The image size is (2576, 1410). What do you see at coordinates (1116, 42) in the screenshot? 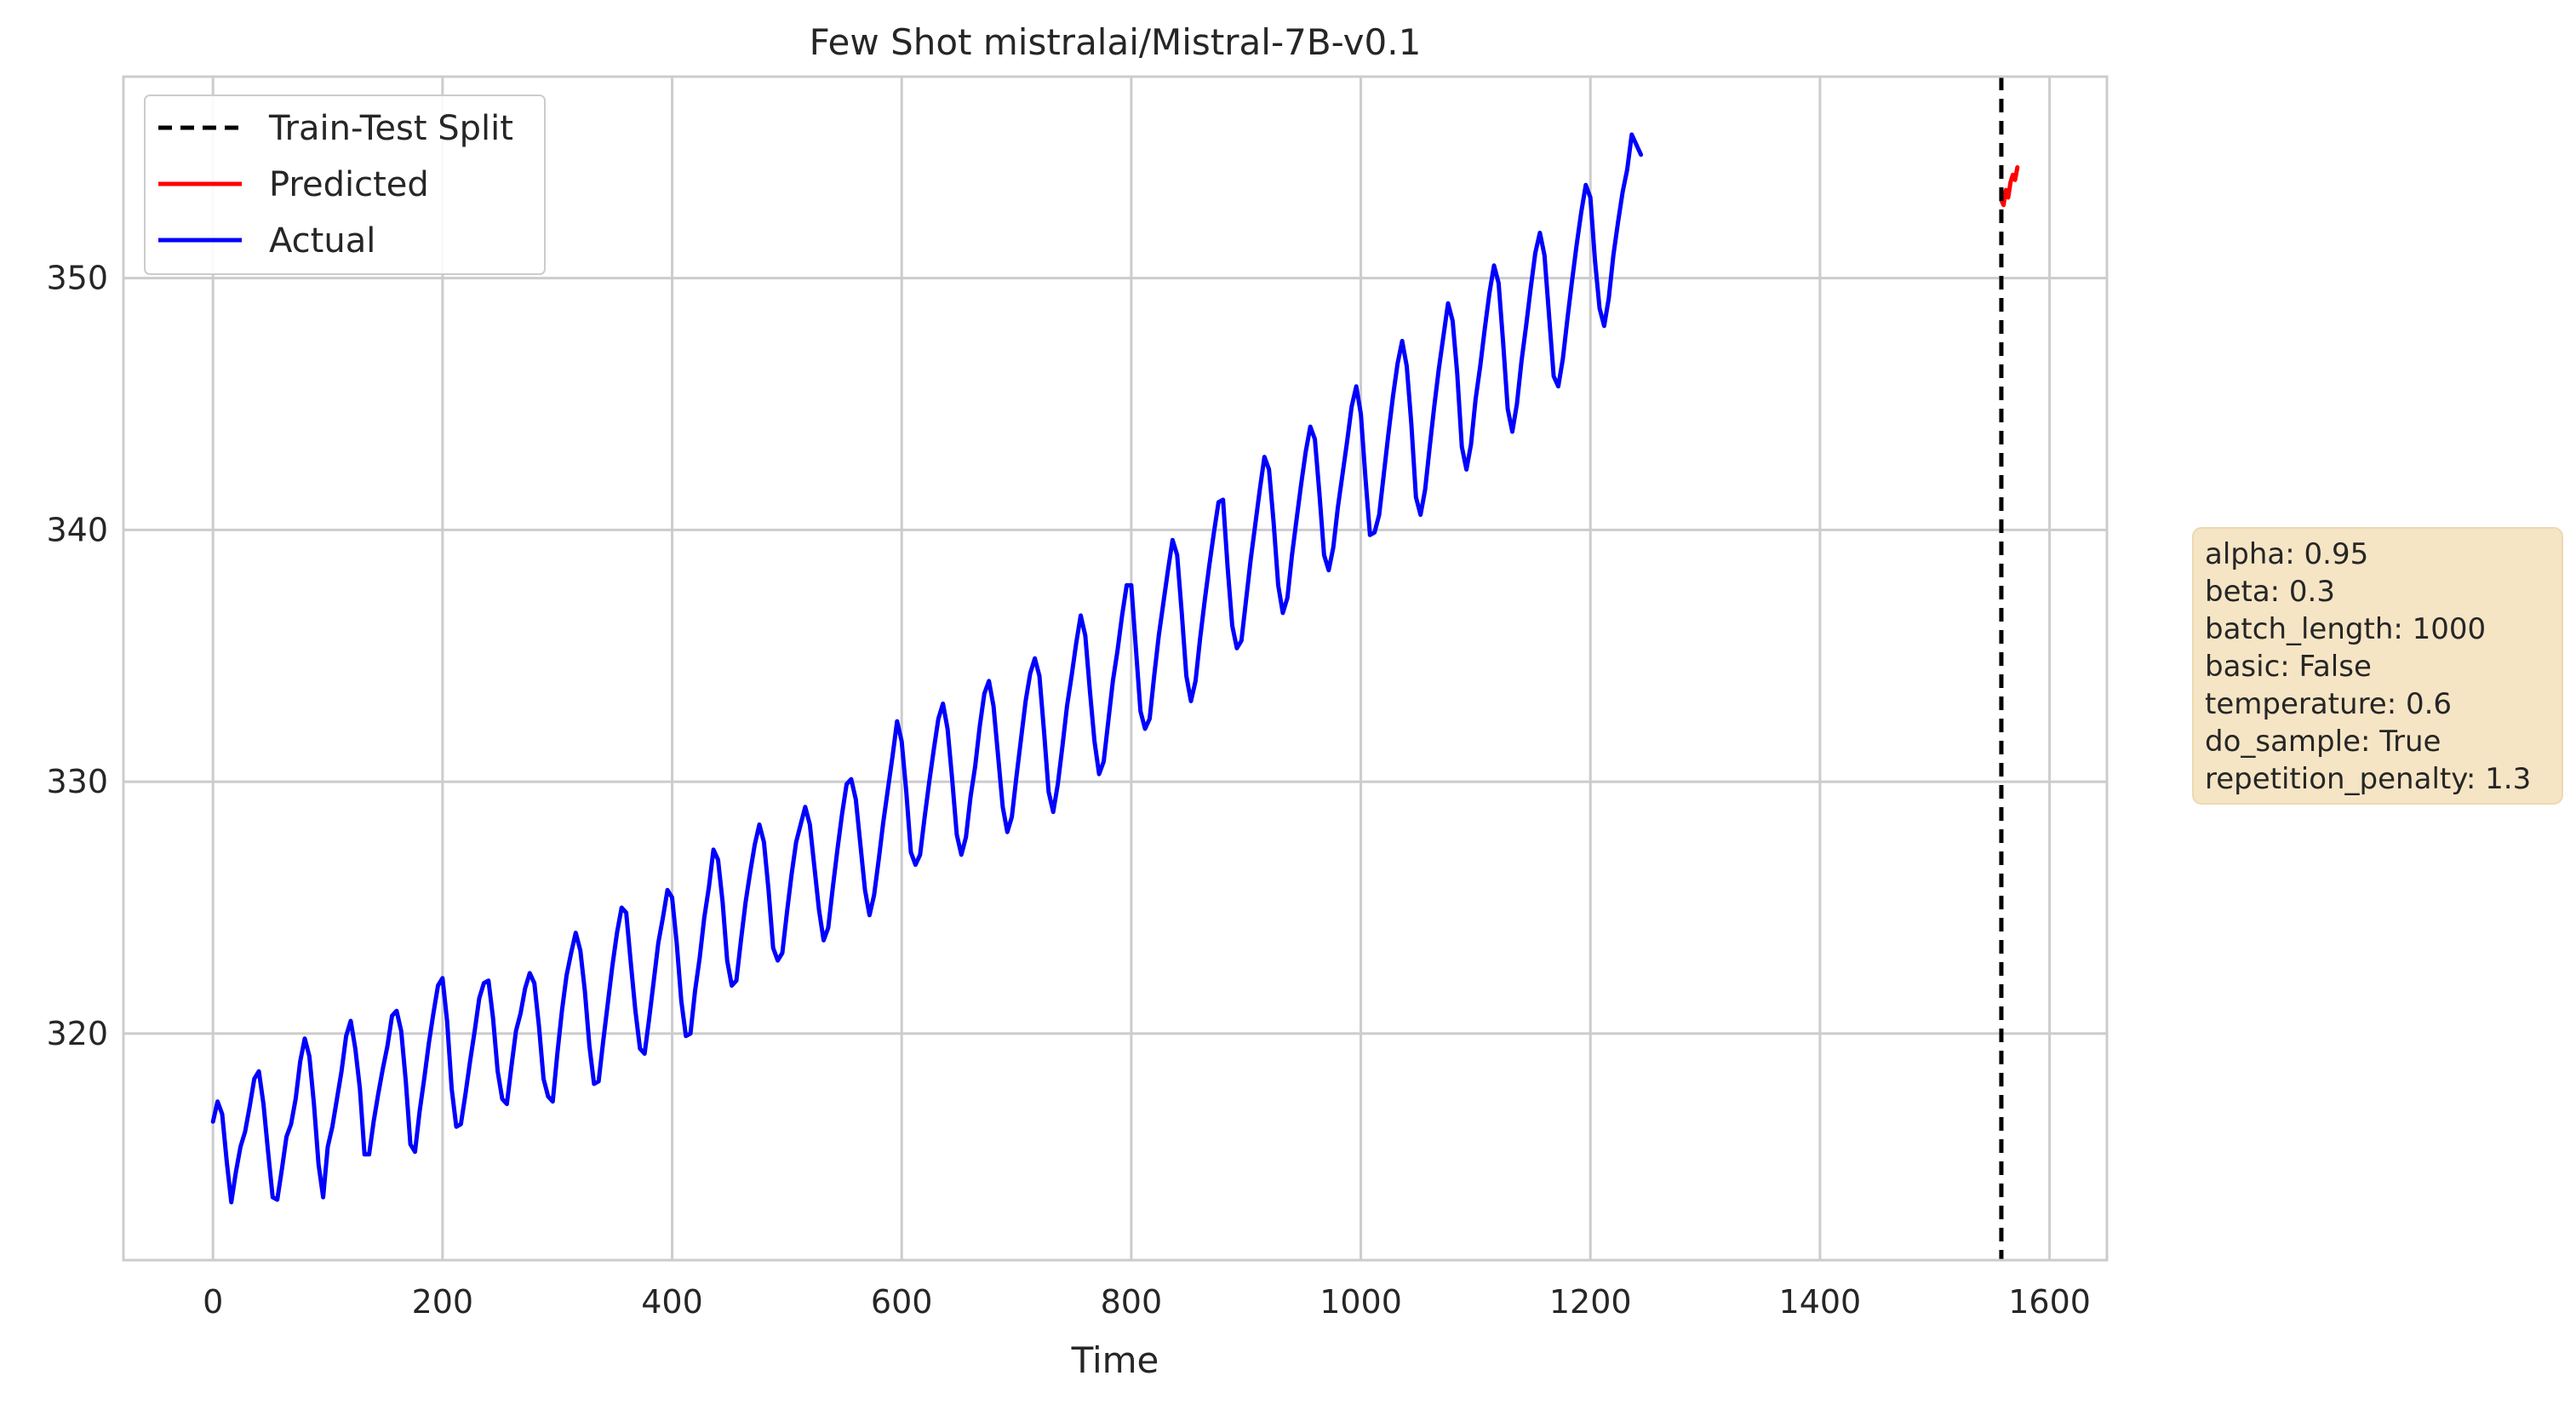
I see `chart-title: Few Shot mistralai/Mistral-7B-v0.1` at bounding box center [1116, 42].